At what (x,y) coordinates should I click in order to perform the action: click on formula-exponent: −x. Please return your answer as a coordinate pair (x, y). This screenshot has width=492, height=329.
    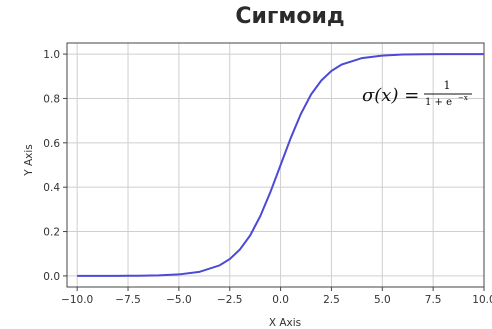
    Looking at the image, I should click on (463, 98).